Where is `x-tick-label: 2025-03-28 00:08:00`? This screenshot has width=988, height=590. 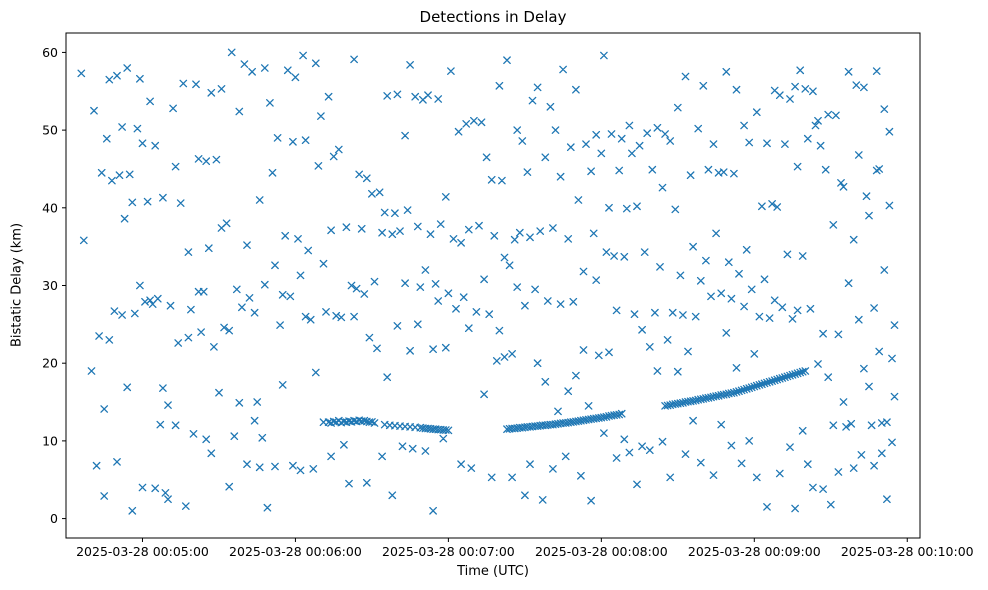 x-tick-label: 2025-03-28 00:08:00 is located at coordinates (601, 551).